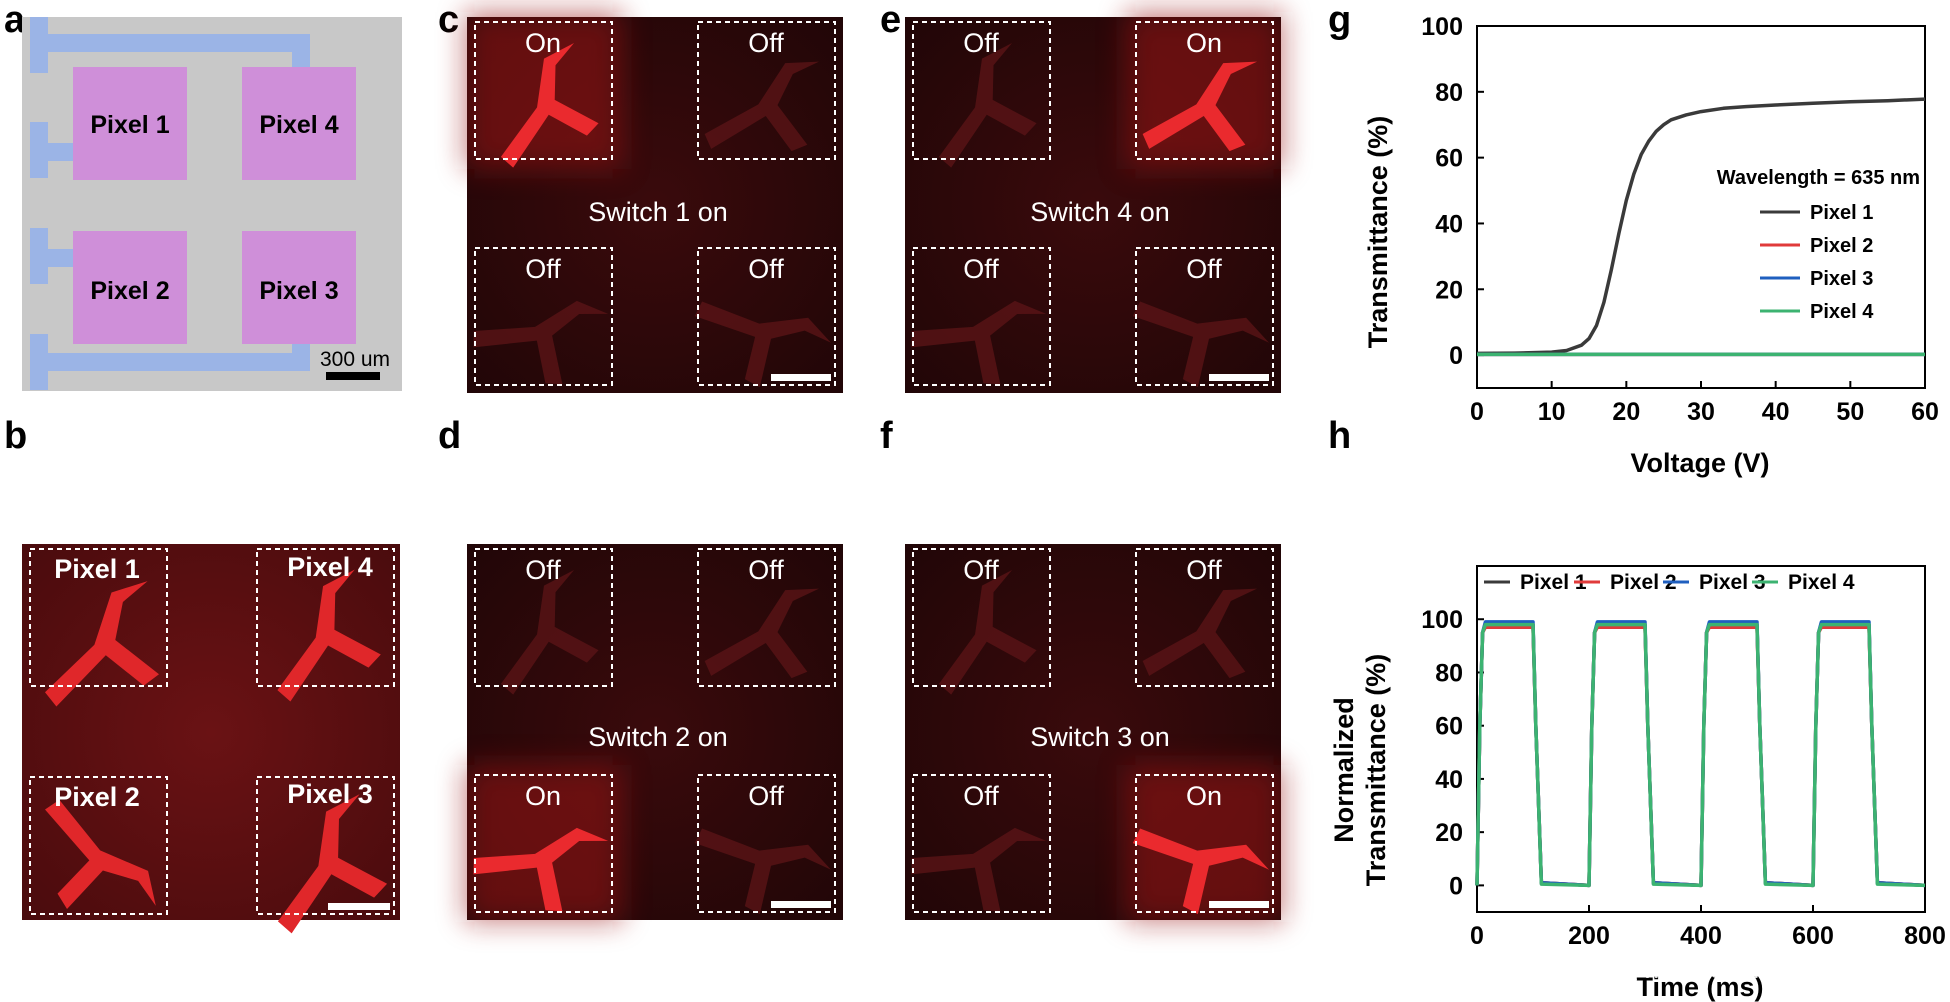 This screenshot has width=1950, height=1002. I want to click on chart-g-ytick-label: 80, so click(1449, 93).